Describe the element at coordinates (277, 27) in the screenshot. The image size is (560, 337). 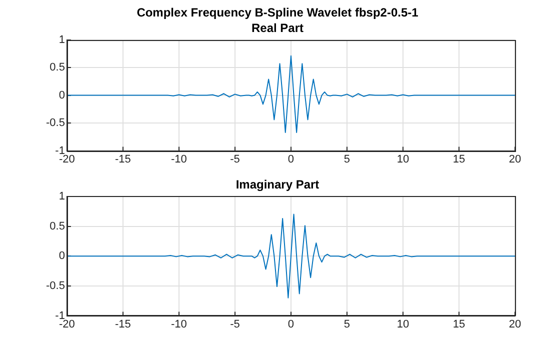
I see `chart-subtitle: Real Part` at that location.